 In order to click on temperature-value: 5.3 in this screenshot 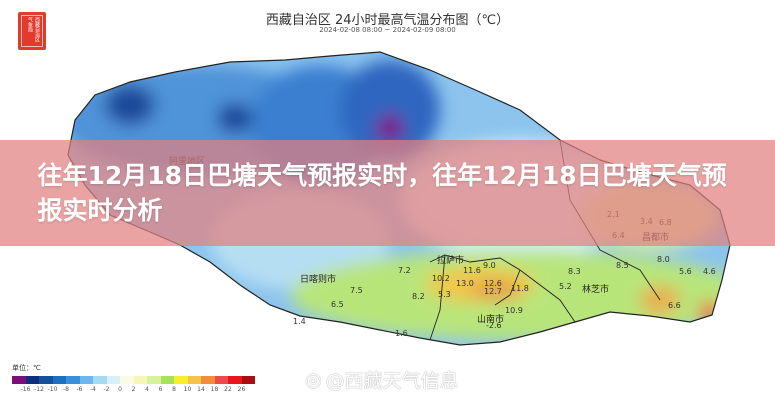, I will do `click(444, 294)`.